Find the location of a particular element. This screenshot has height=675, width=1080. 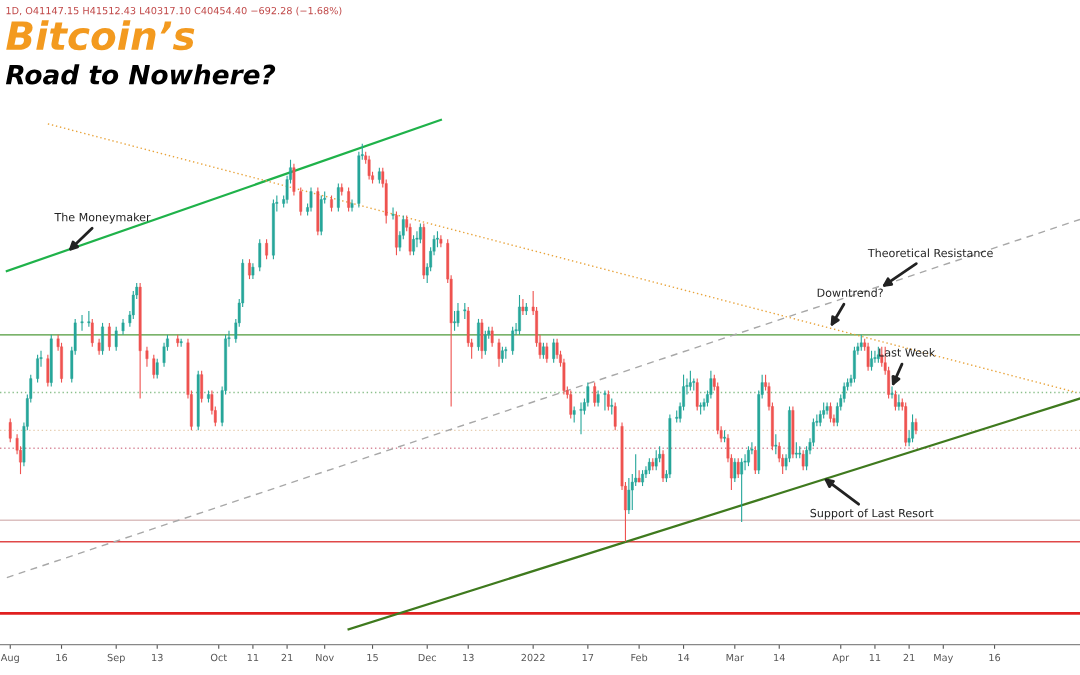

x-tick-label: 17 is located at coordinates (588, 657).